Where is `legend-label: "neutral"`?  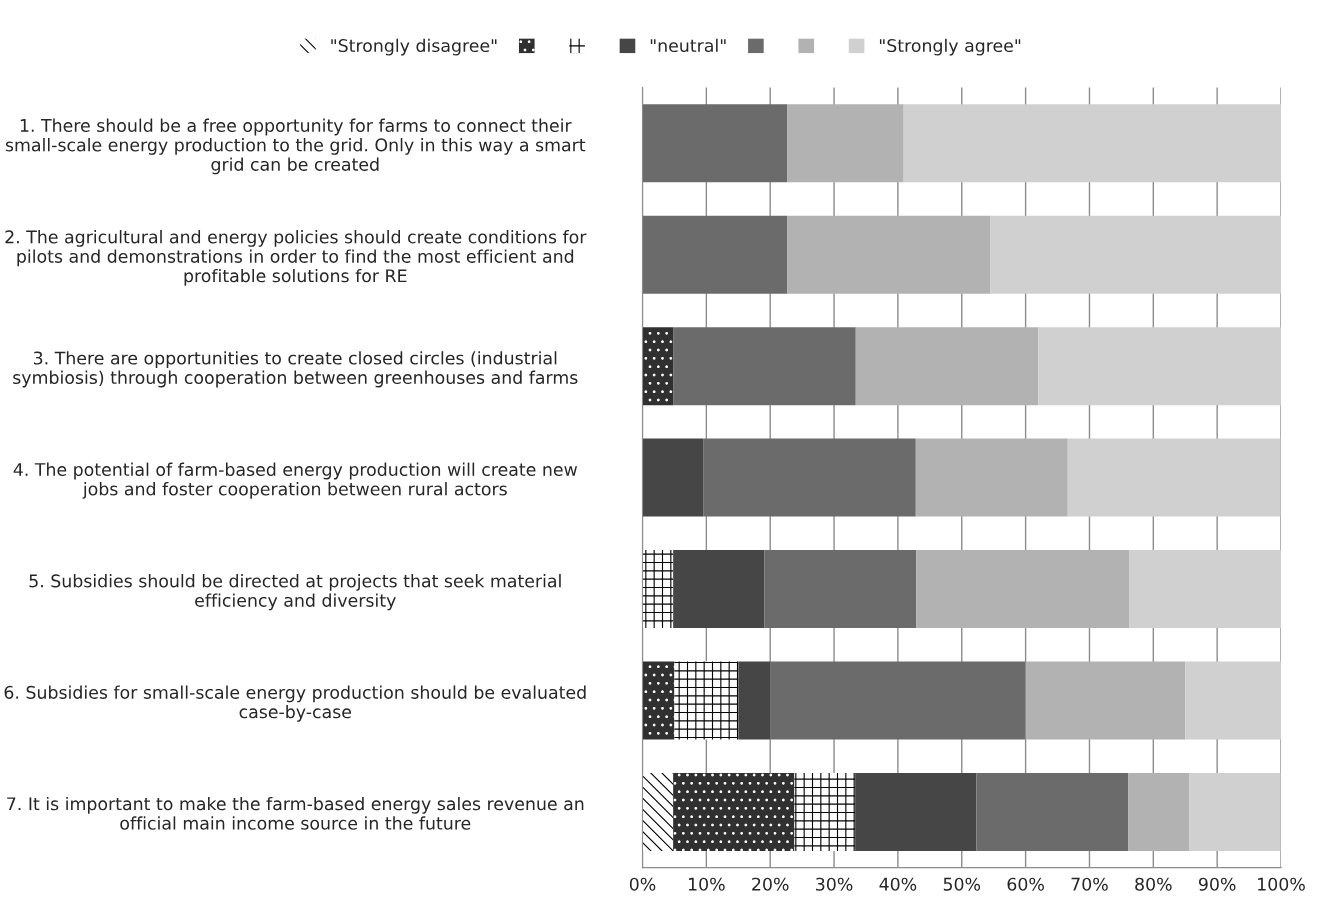
legend-label: "neutral" is located at coordinates (688, 45).